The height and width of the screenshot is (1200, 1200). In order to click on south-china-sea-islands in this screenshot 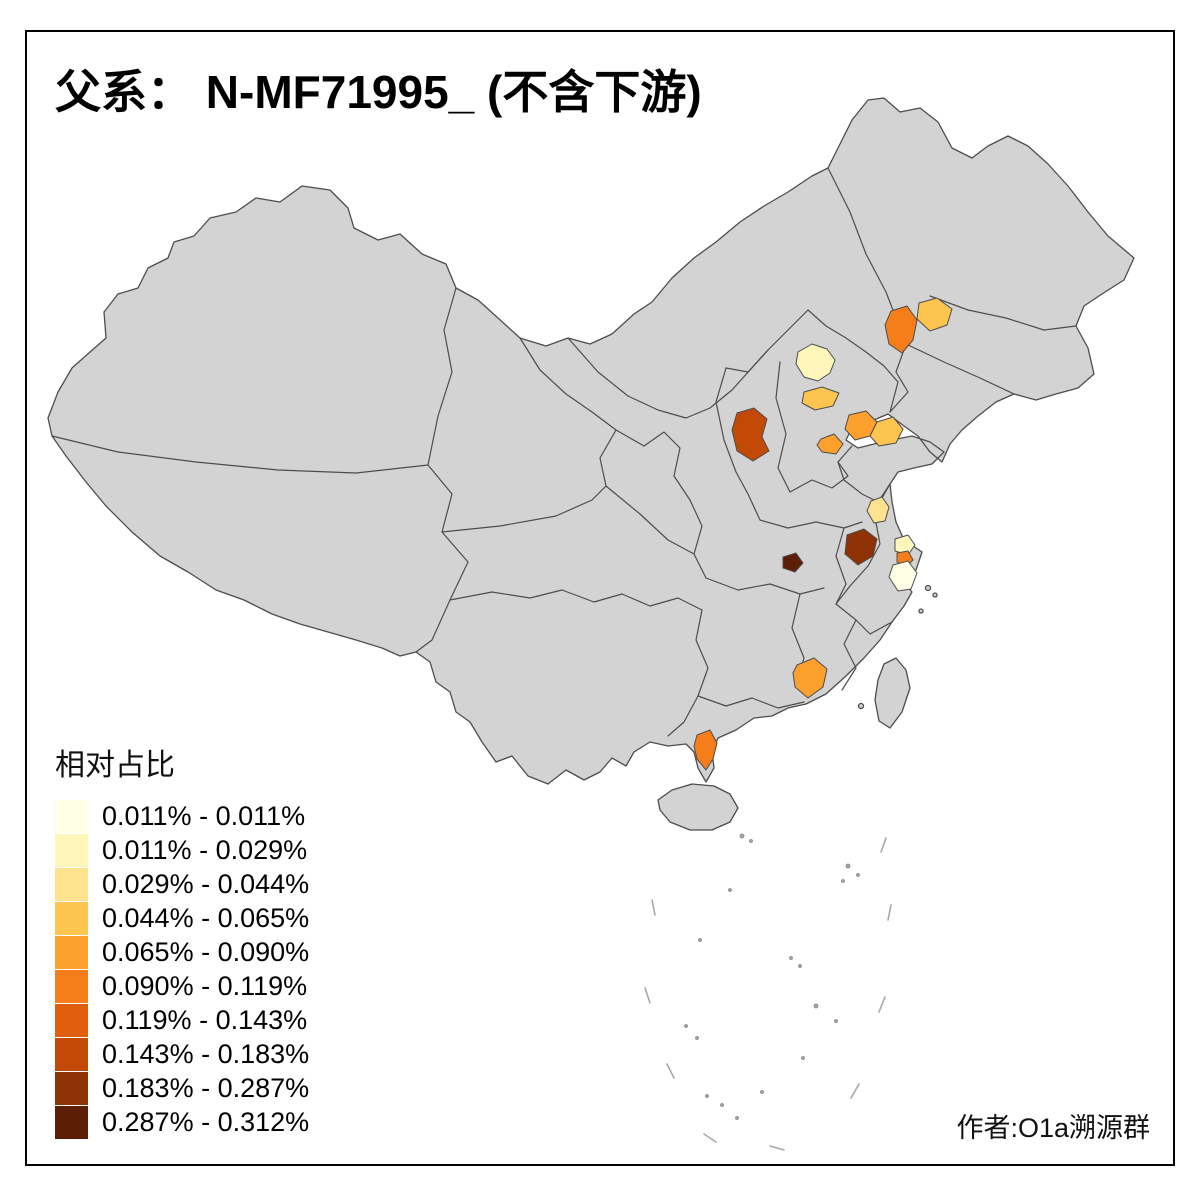, I will do `click(768, 992)`.